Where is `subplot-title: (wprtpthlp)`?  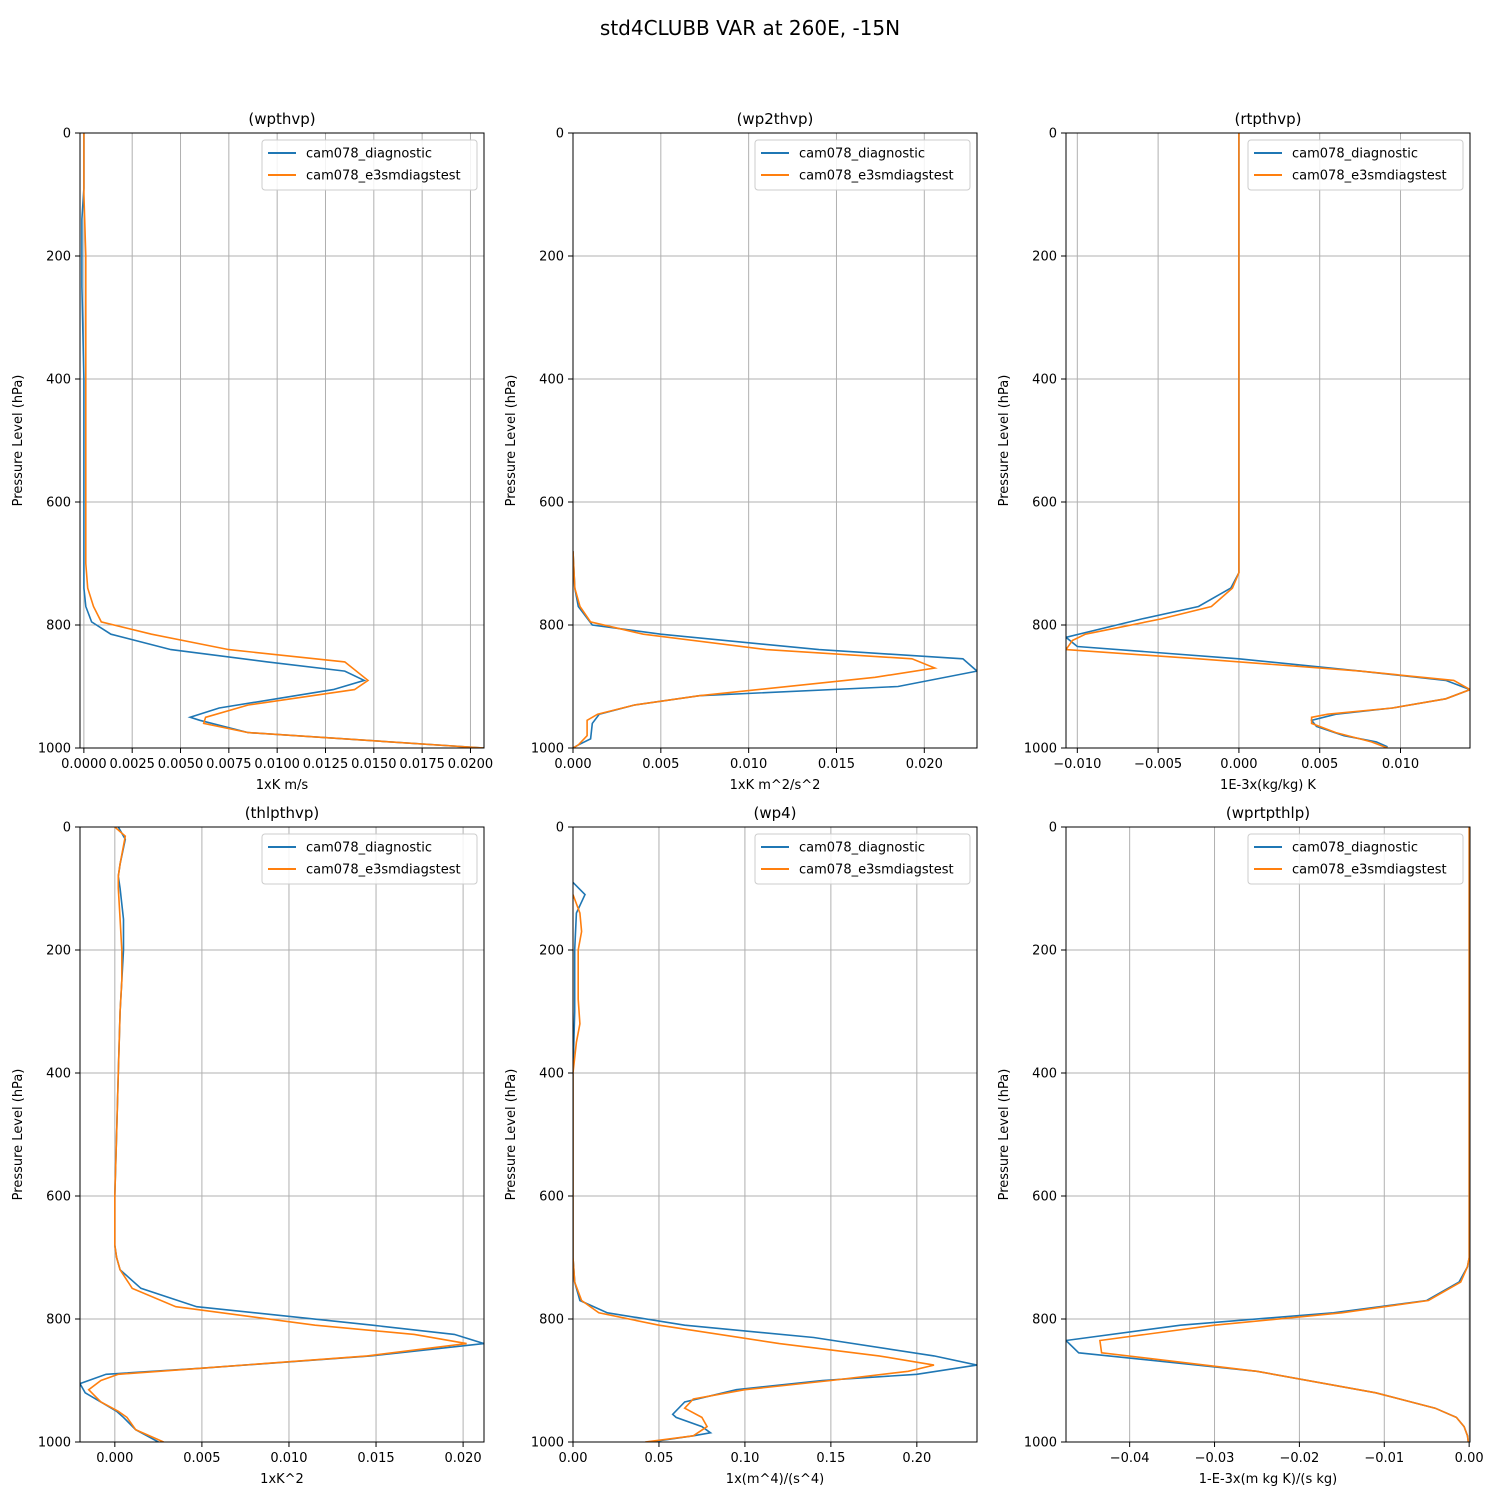 subplot-title: (wprtpthlp) is located at coordinates (1268, 813).